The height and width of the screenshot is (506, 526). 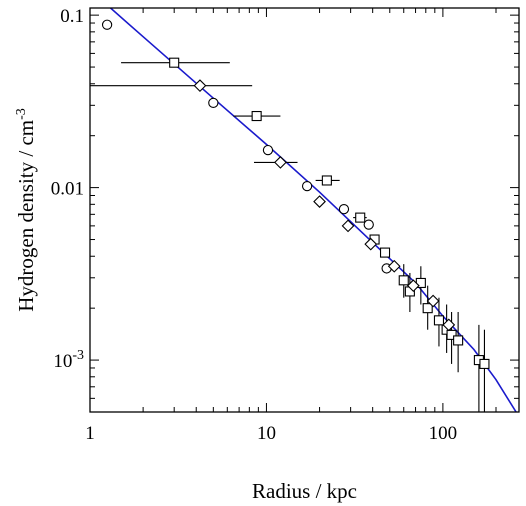 What do you see at coordinates (266, 433) in the screenshot?
I see `x-tick-label: 10` at bounding box center [266, 433].